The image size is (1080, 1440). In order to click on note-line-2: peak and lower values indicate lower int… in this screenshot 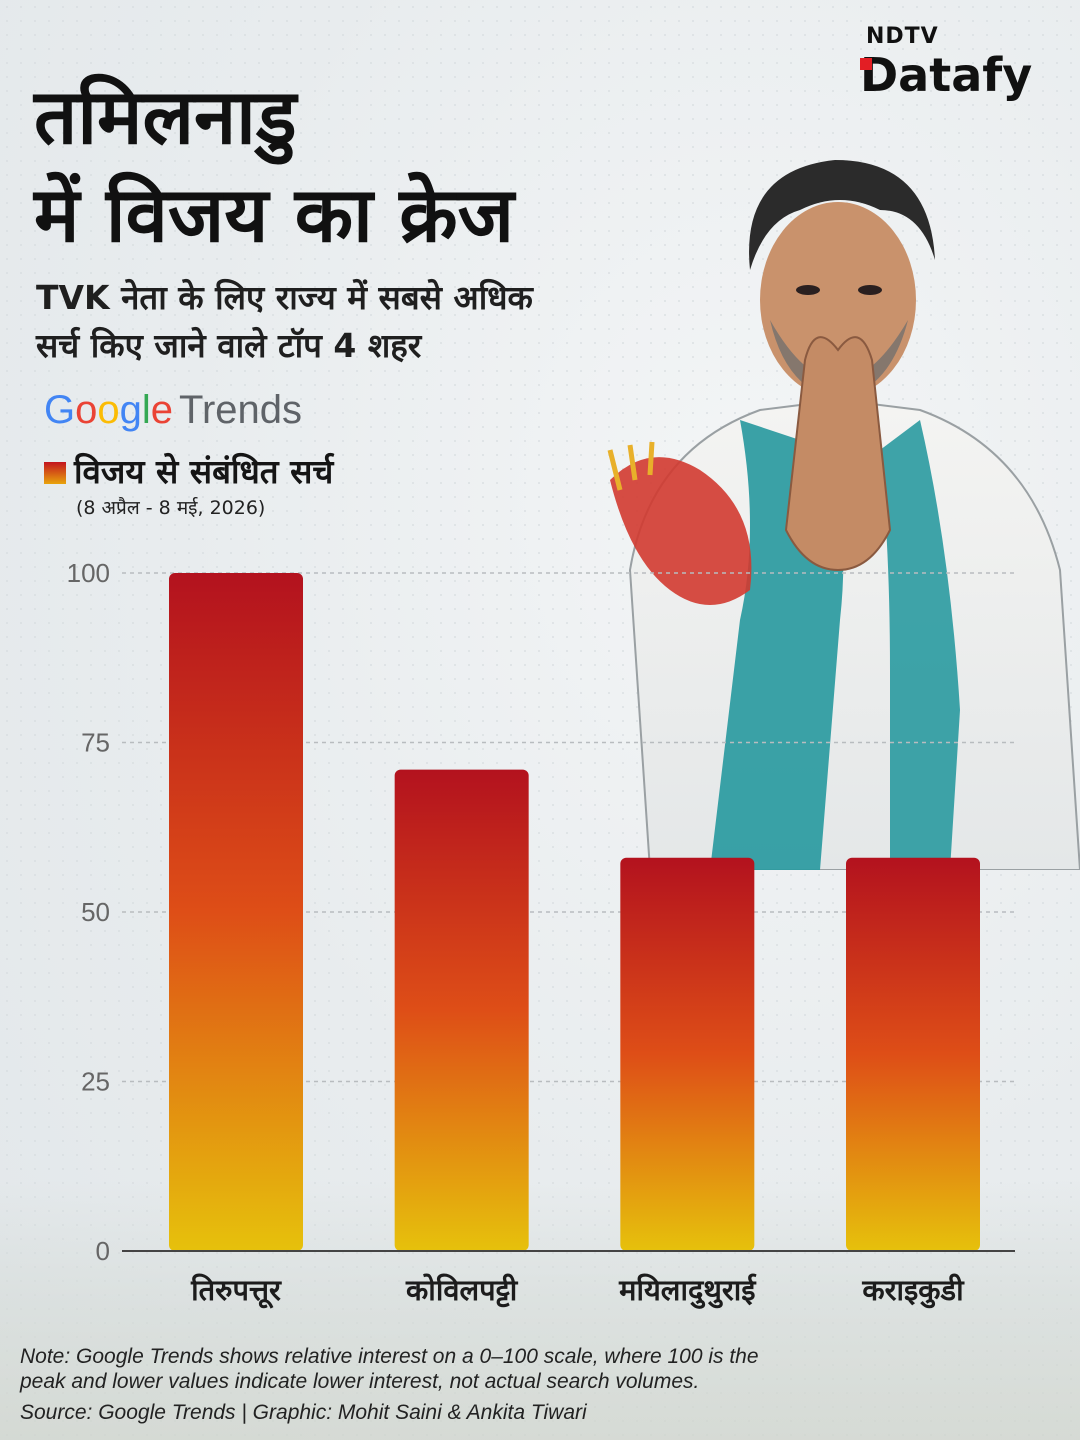, I will do `click(360, 1381)`.